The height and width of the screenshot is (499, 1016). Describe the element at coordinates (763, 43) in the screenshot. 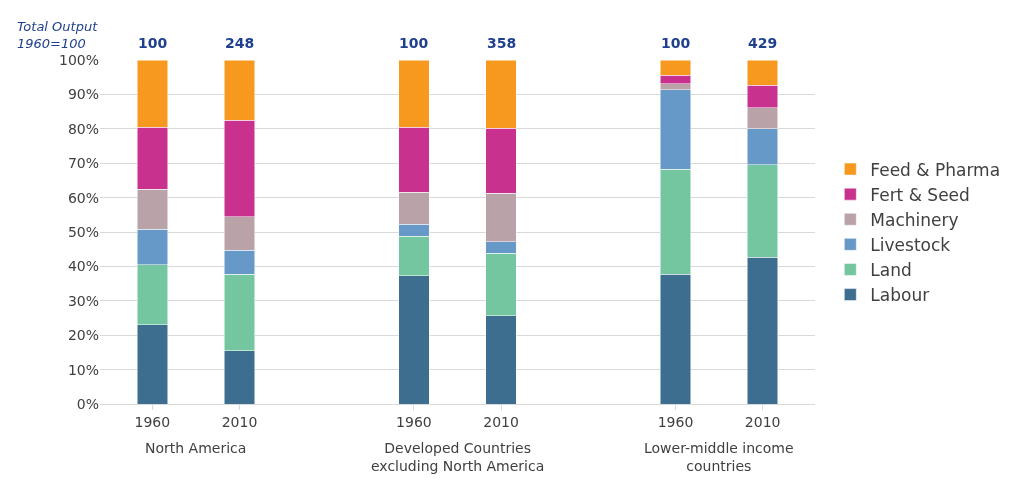

I see `text: 429` at that location.